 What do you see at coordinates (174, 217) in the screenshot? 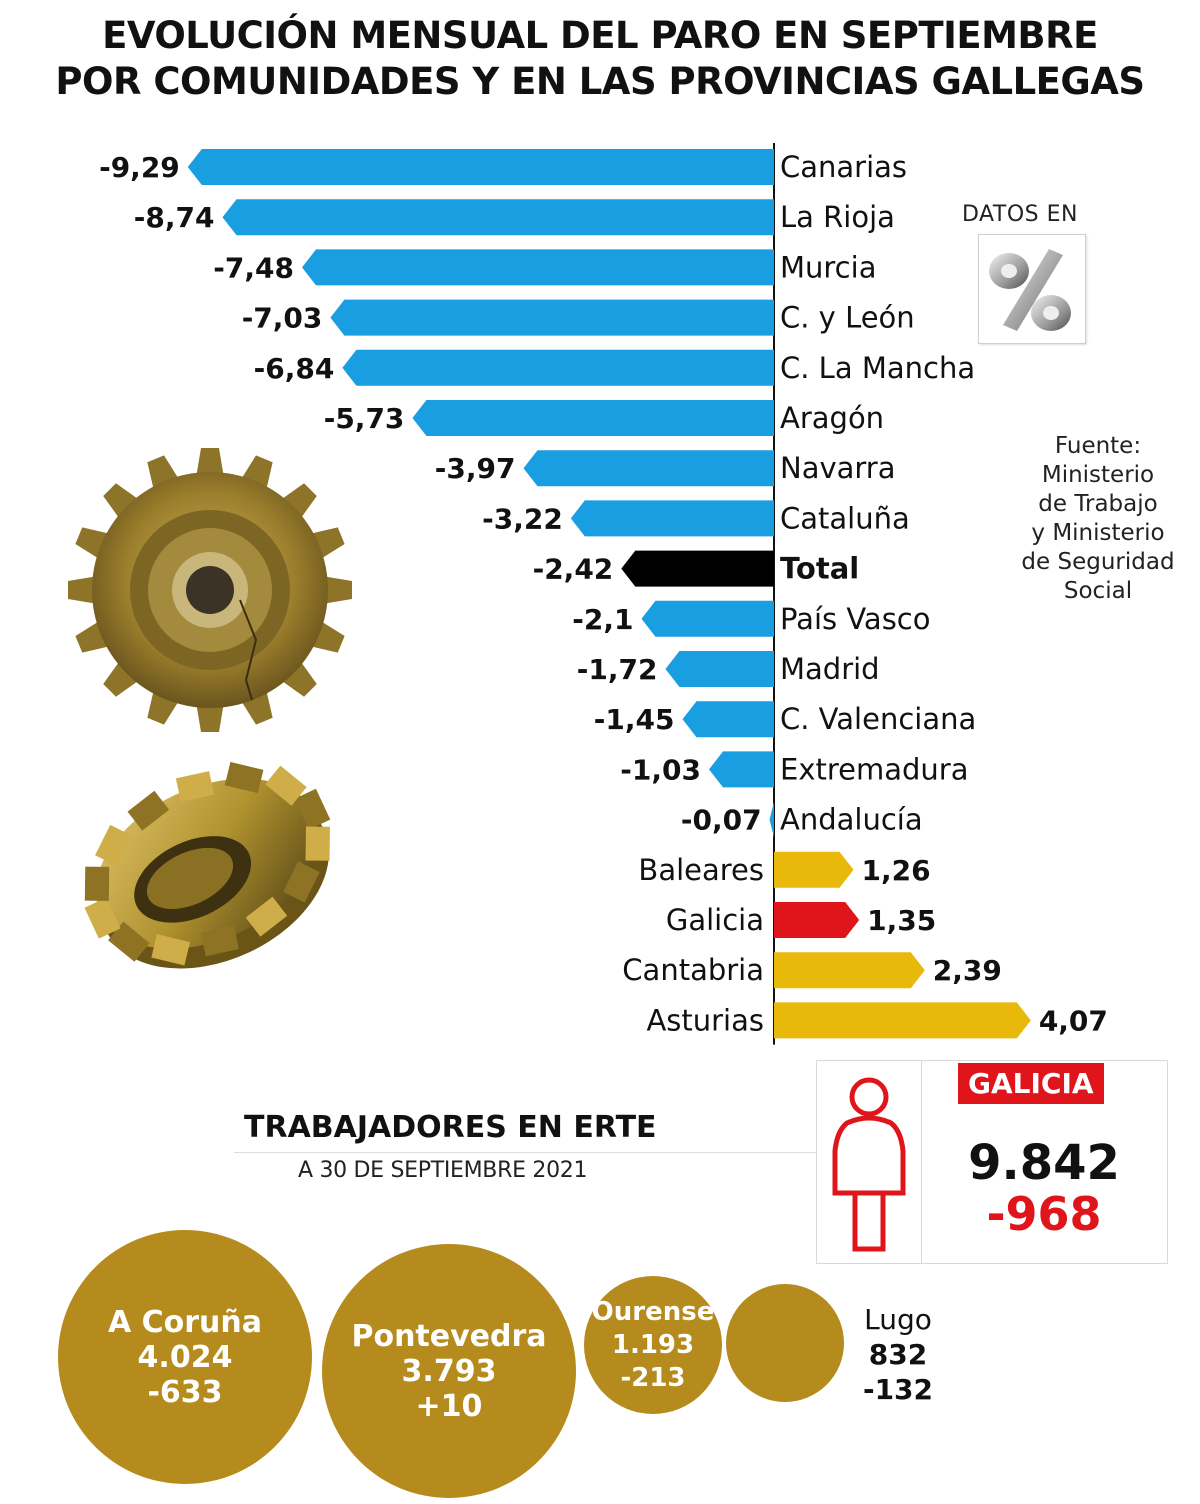
I see `value-label: -8,74` at bounding box center [174, 217].